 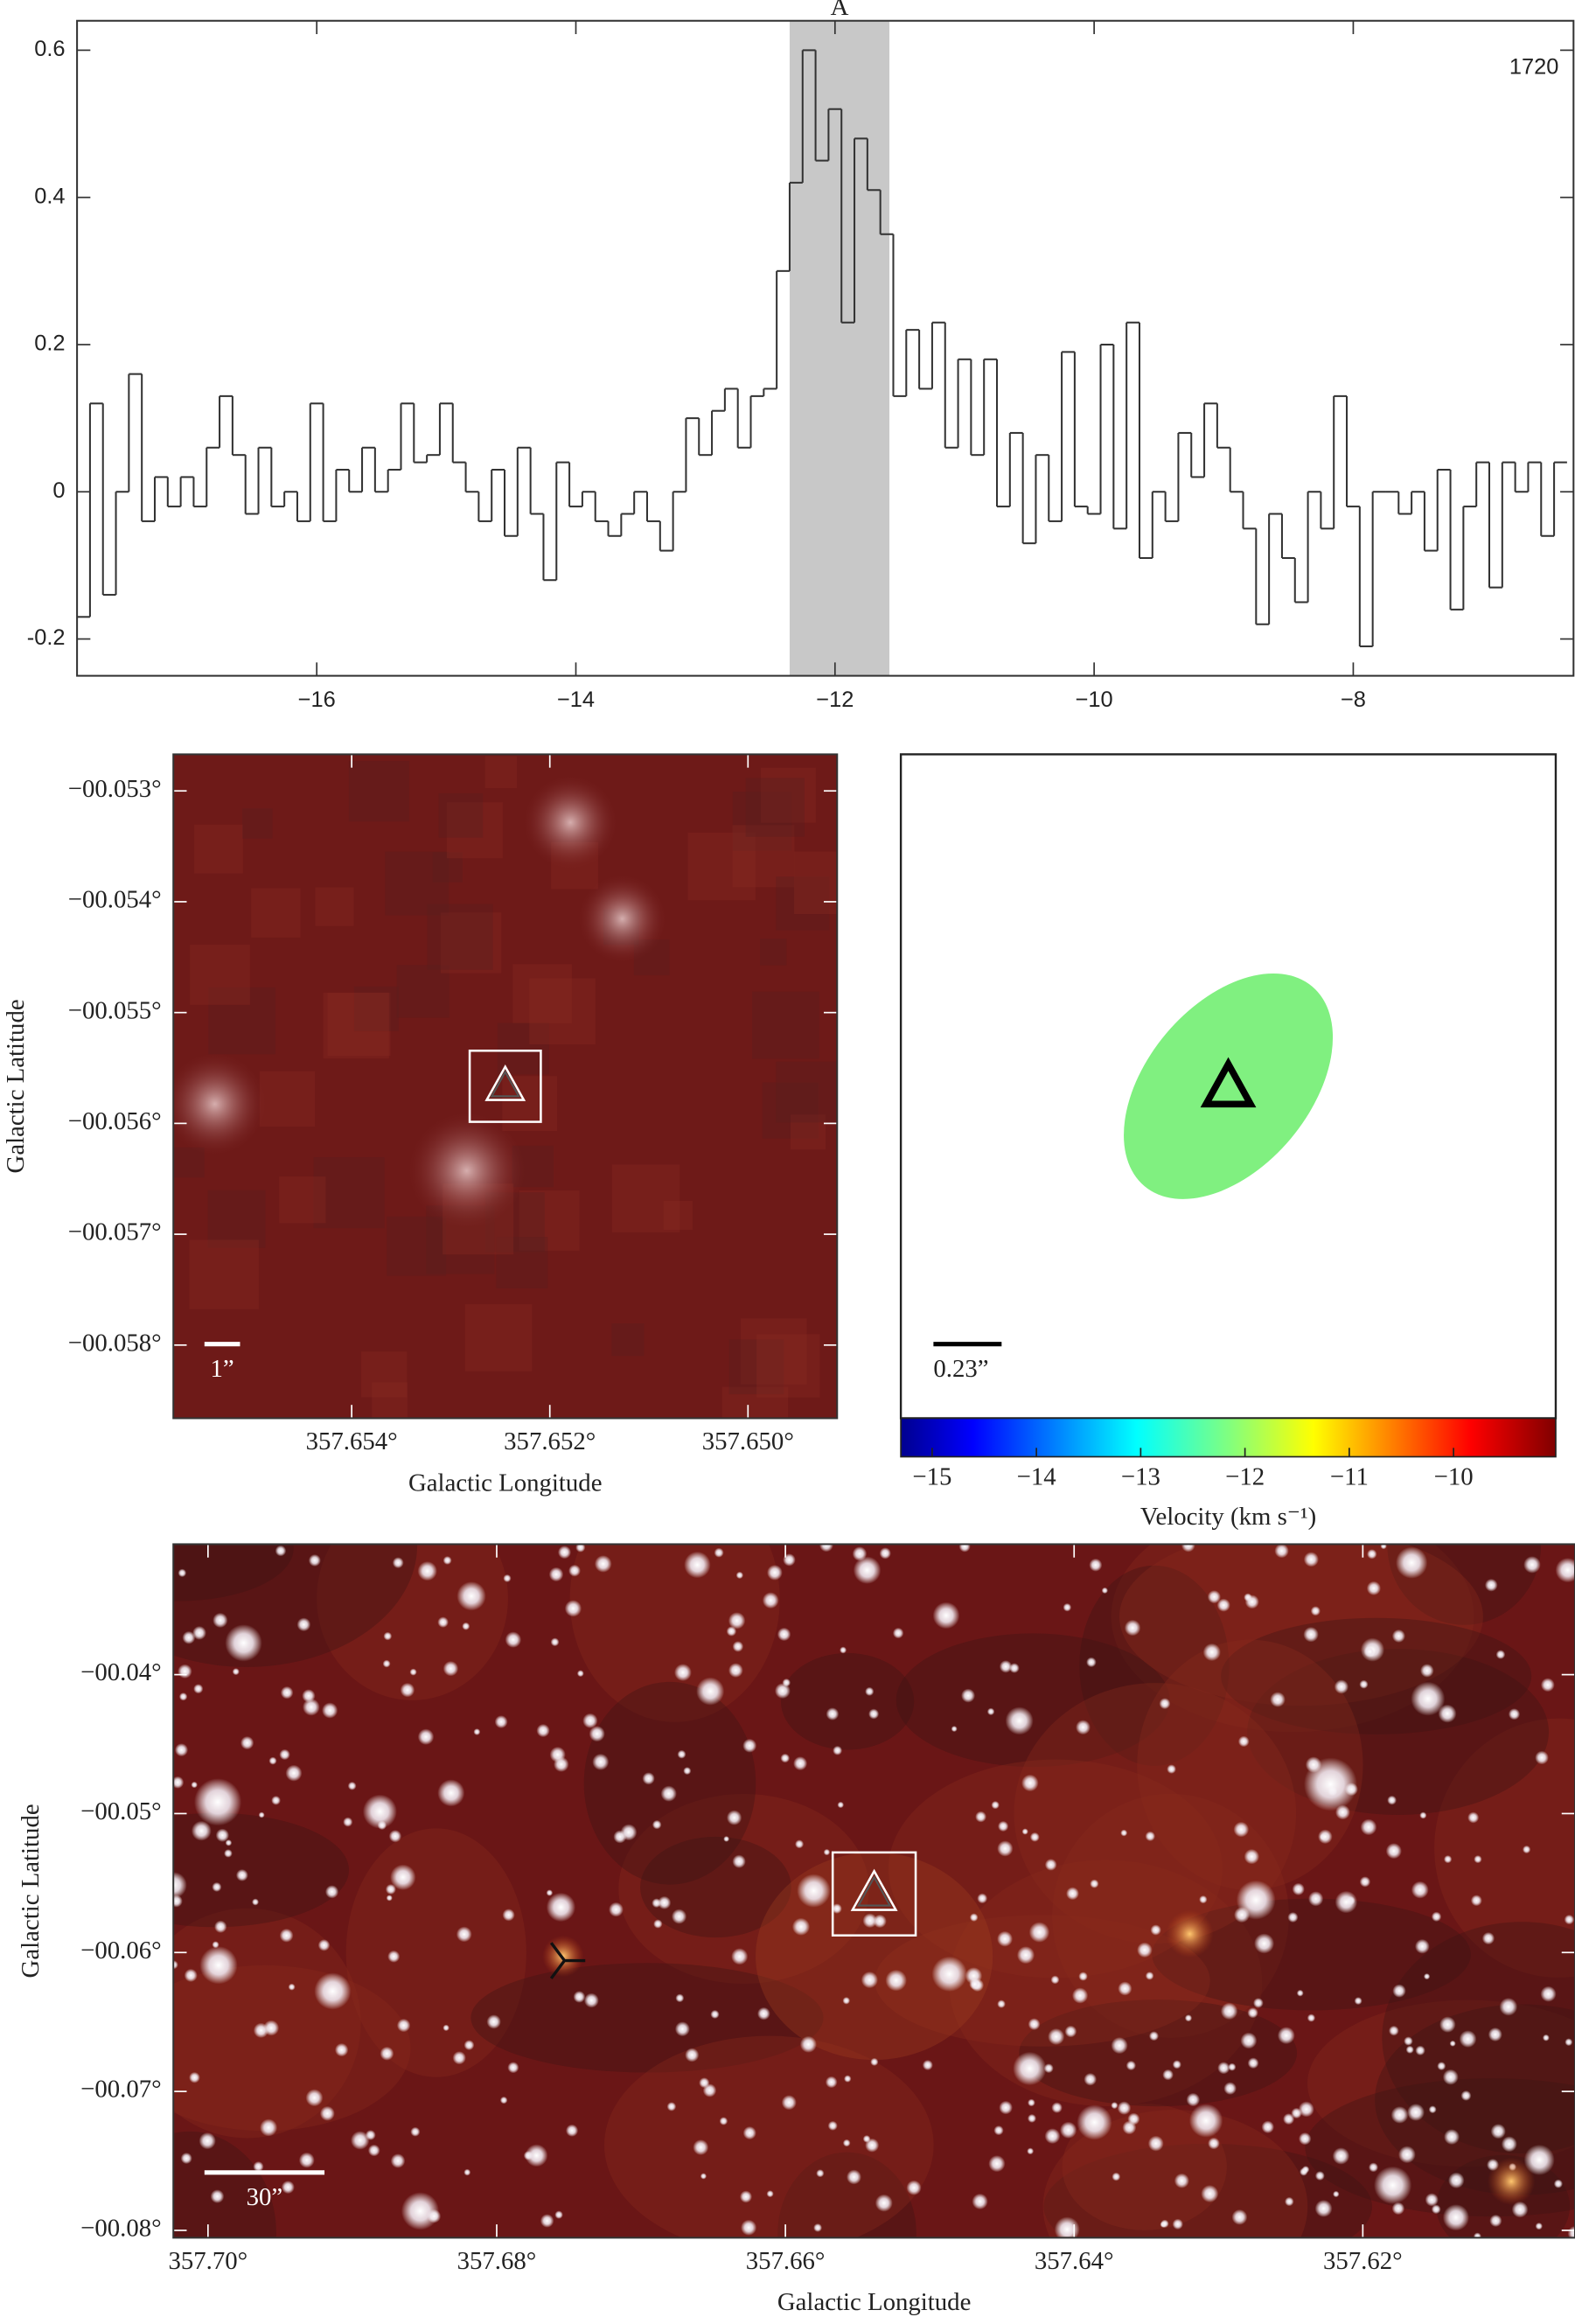 What do you see at coordinates (506, 1086) in the screenshot?
I see `image-background` at bounding box center [506, 1086].